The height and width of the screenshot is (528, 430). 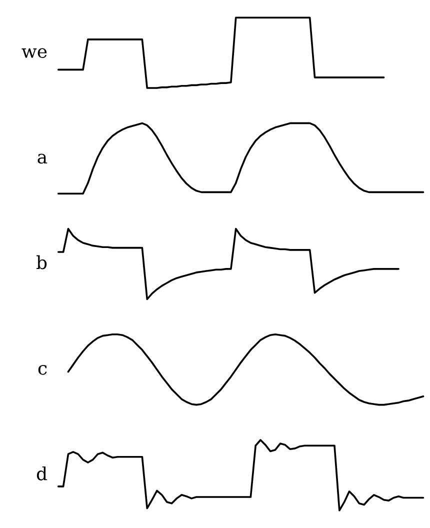 What do you see at coordinates (42, 369) in the screenshot?
I see `y-axis-title: c` at bounding box center [42, 369].